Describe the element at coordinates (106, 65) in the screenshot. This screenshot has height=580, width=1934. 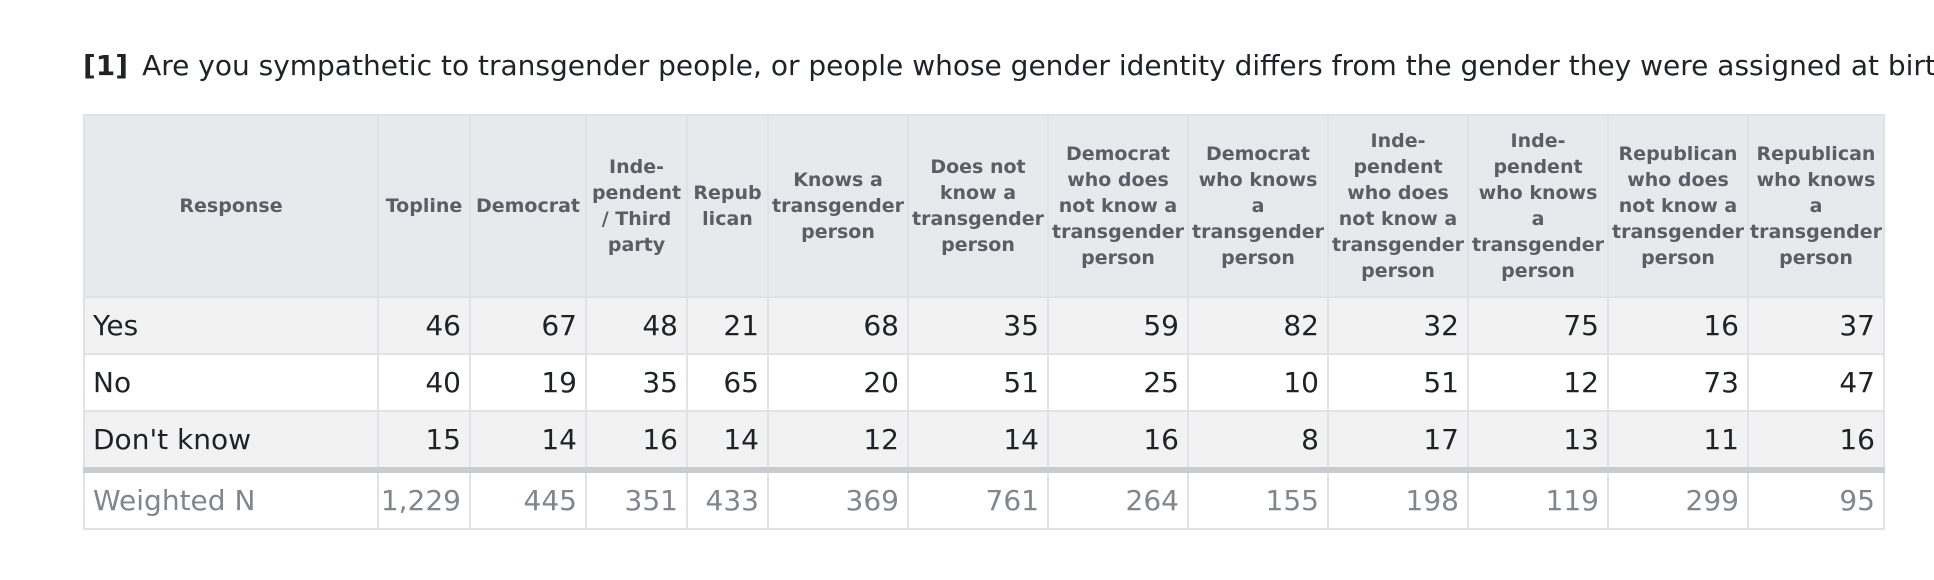
I see `question-number: [1]` at that location.